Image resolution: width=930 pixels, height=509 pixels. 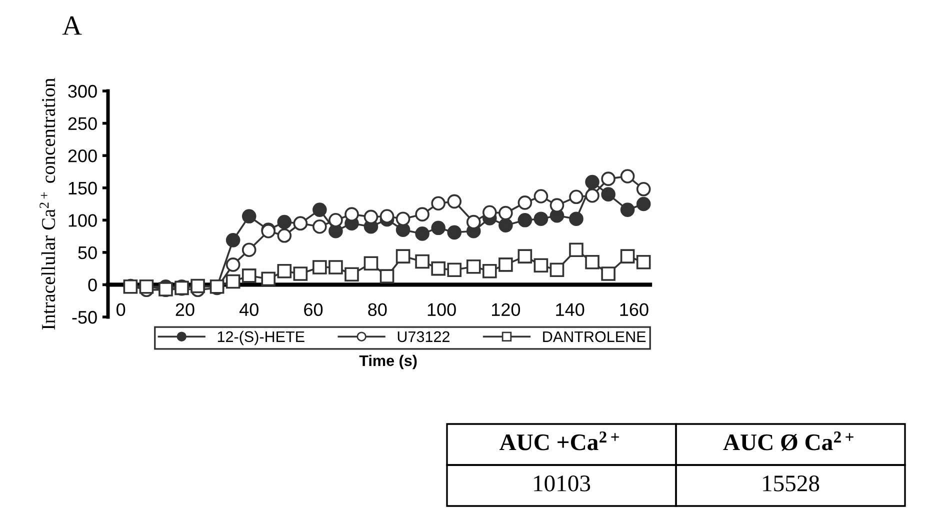 What do you see at coordinates (559, 441) in the screenshot?
I see `text: AUC +Ca$^{2+}$` at bounding box center [559, 441].